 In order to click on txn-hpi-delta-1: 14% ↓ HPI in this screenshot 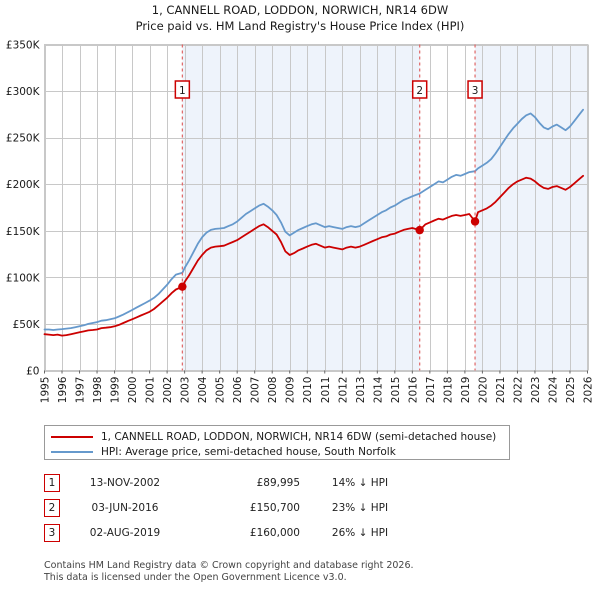, I will do `click(360, 482)`.